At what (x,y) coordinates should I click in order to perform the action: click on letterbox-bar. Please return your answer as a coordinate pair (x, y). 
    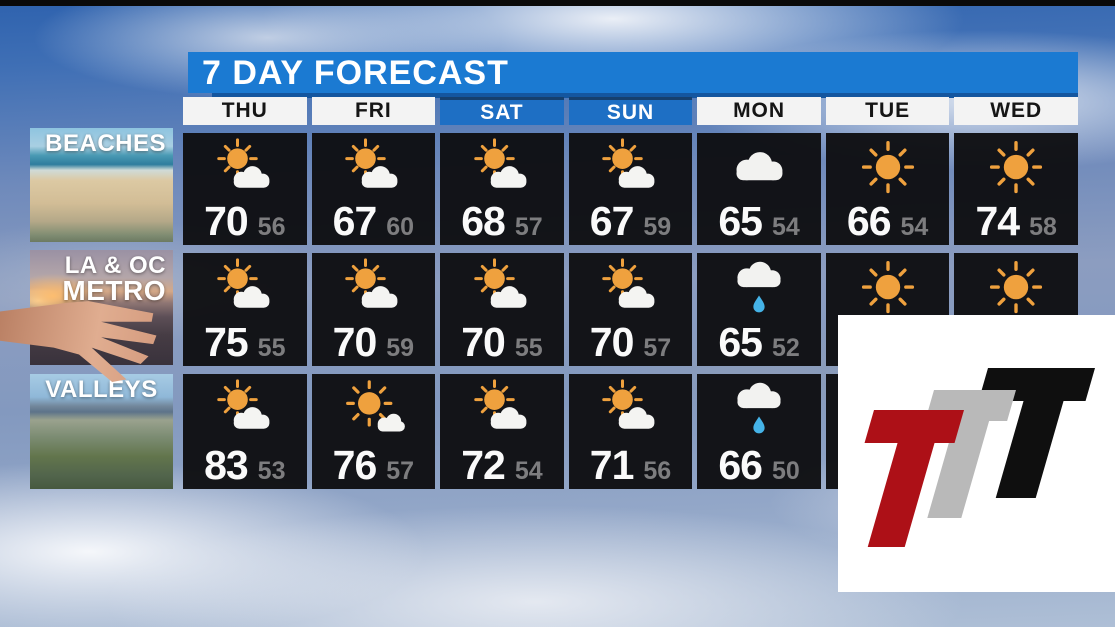
    Looking at the image, I should click on (557, 3).